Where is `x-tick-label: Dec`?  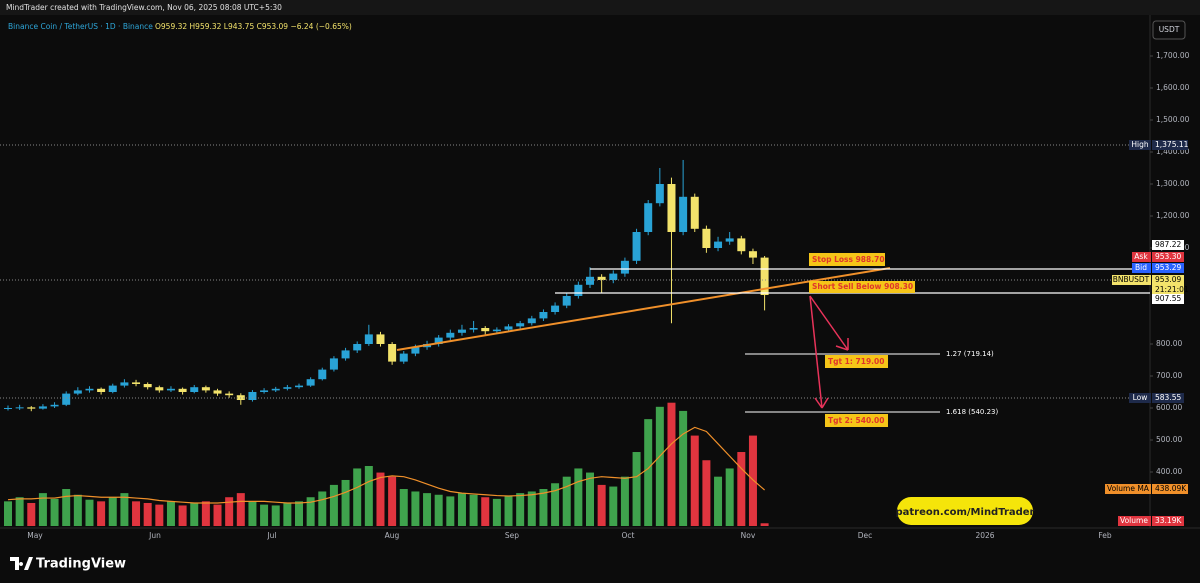
x-tick-label: Dec is located at coordinates (865, 535).